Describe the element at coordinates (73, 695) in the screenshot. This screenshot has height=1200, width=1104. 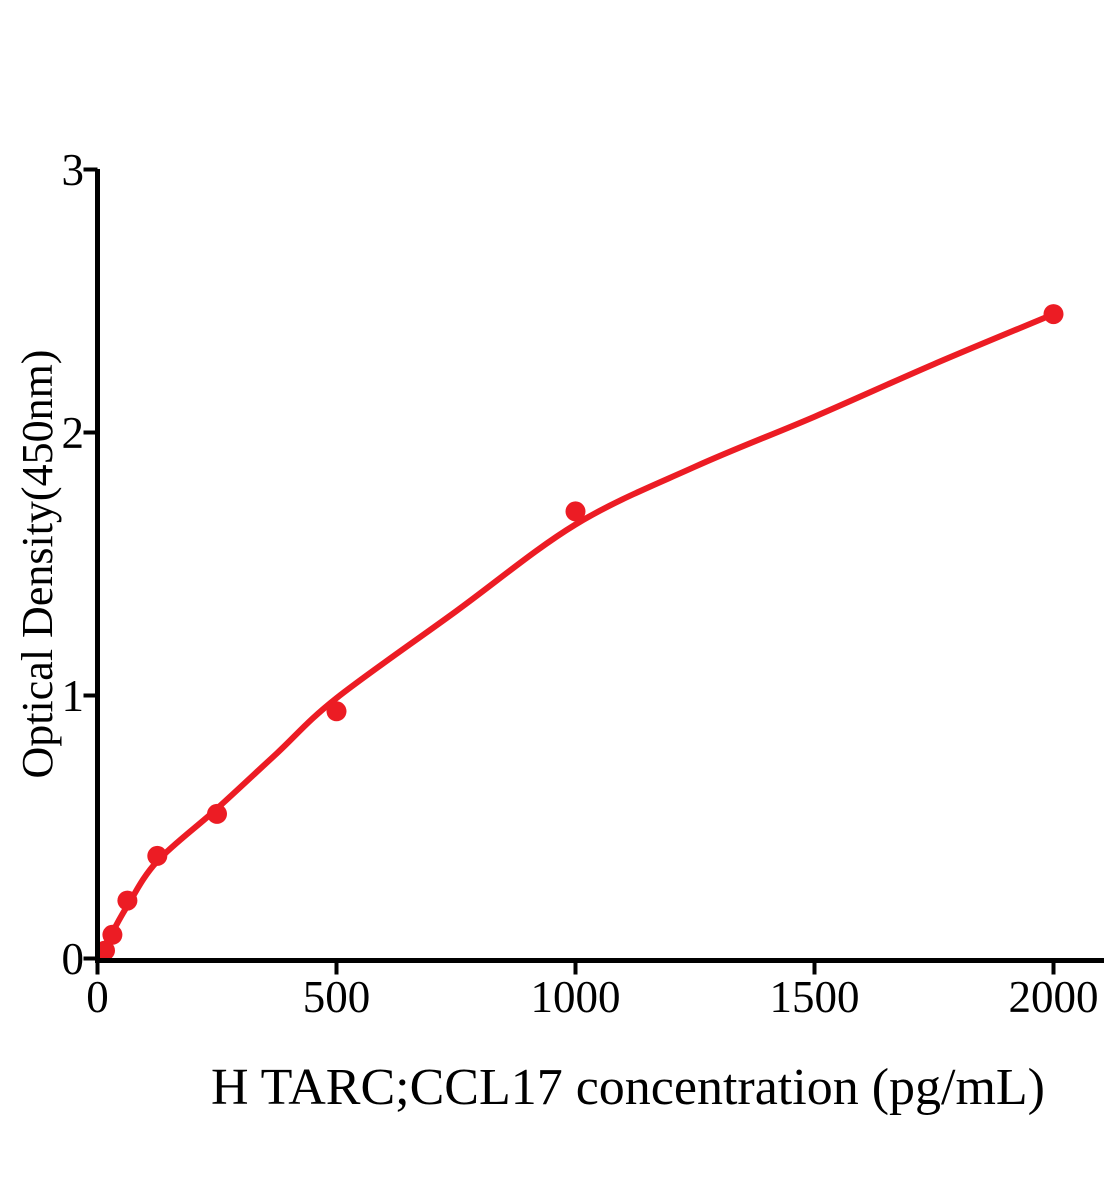
I see `y-tick-label: 1` at that location.